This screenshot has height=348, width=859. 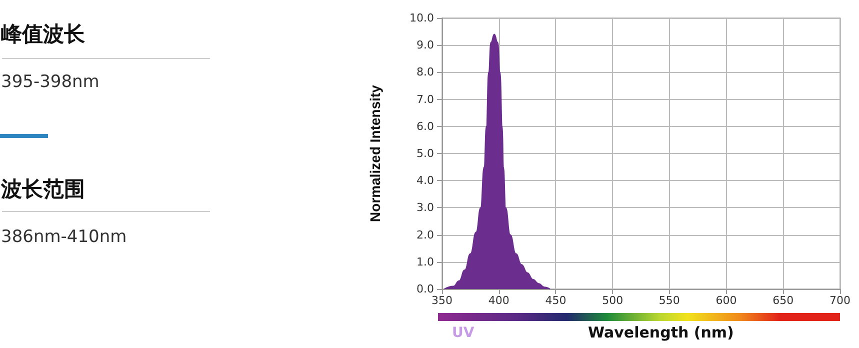 I want to click on text: 386nm-410nm, so click(x=64, y=237).